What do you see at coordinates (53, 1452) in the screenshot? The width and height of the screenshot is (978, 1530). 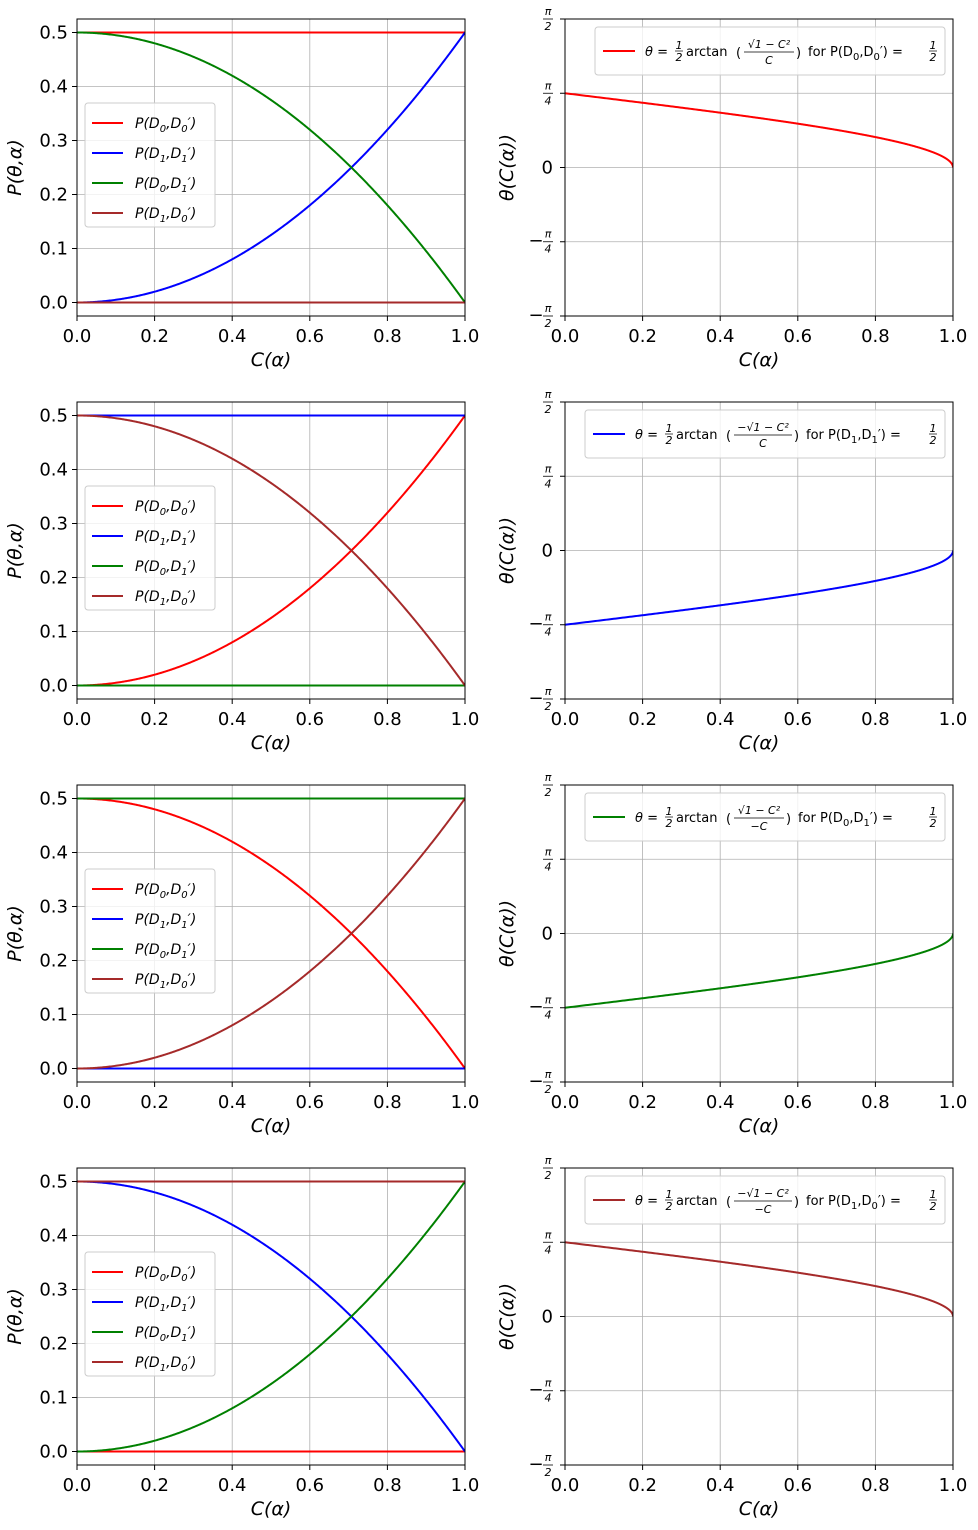 I see `y-tick-label: 0.0` at bounding box center [53, 1452].